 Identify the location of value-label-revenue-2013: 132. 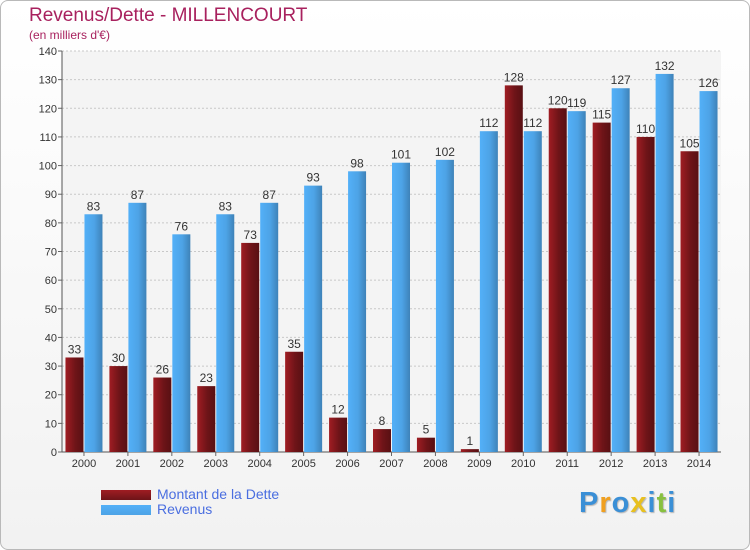
(665, 66).